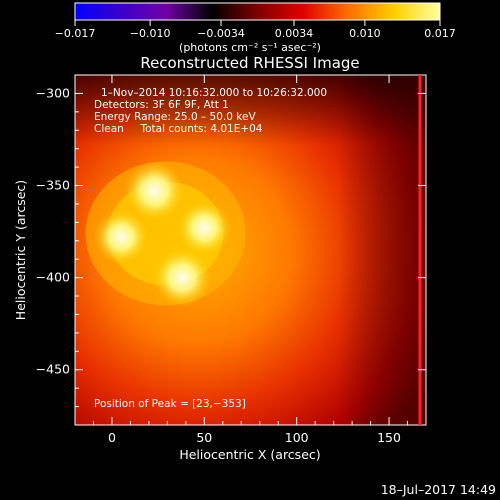 The width and height of the screenshot is (500, 500). What do you see at coordinates (75, 33) in the screenshot?
I see `colorbar-tick-label: −0.017` at bounding box center [75, 33].